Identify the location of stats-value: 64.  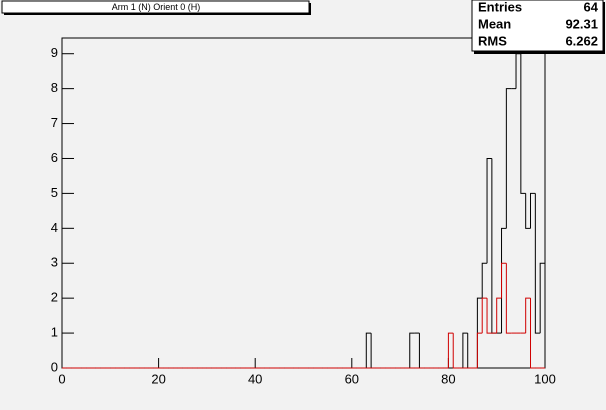
(591, 7).